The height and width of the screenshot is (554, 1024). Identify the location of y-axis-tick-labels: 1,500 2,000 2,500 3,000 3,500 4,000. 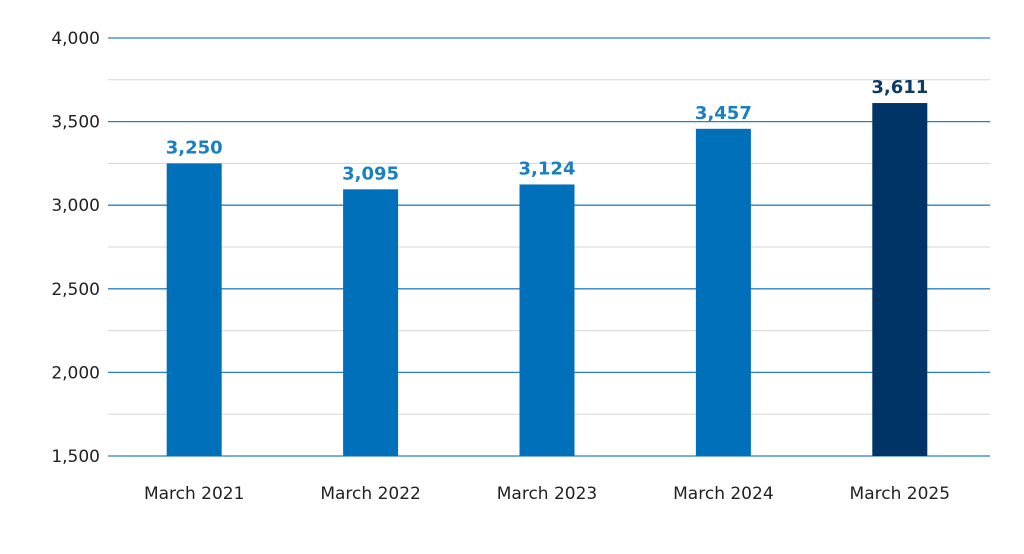
(75, 248).